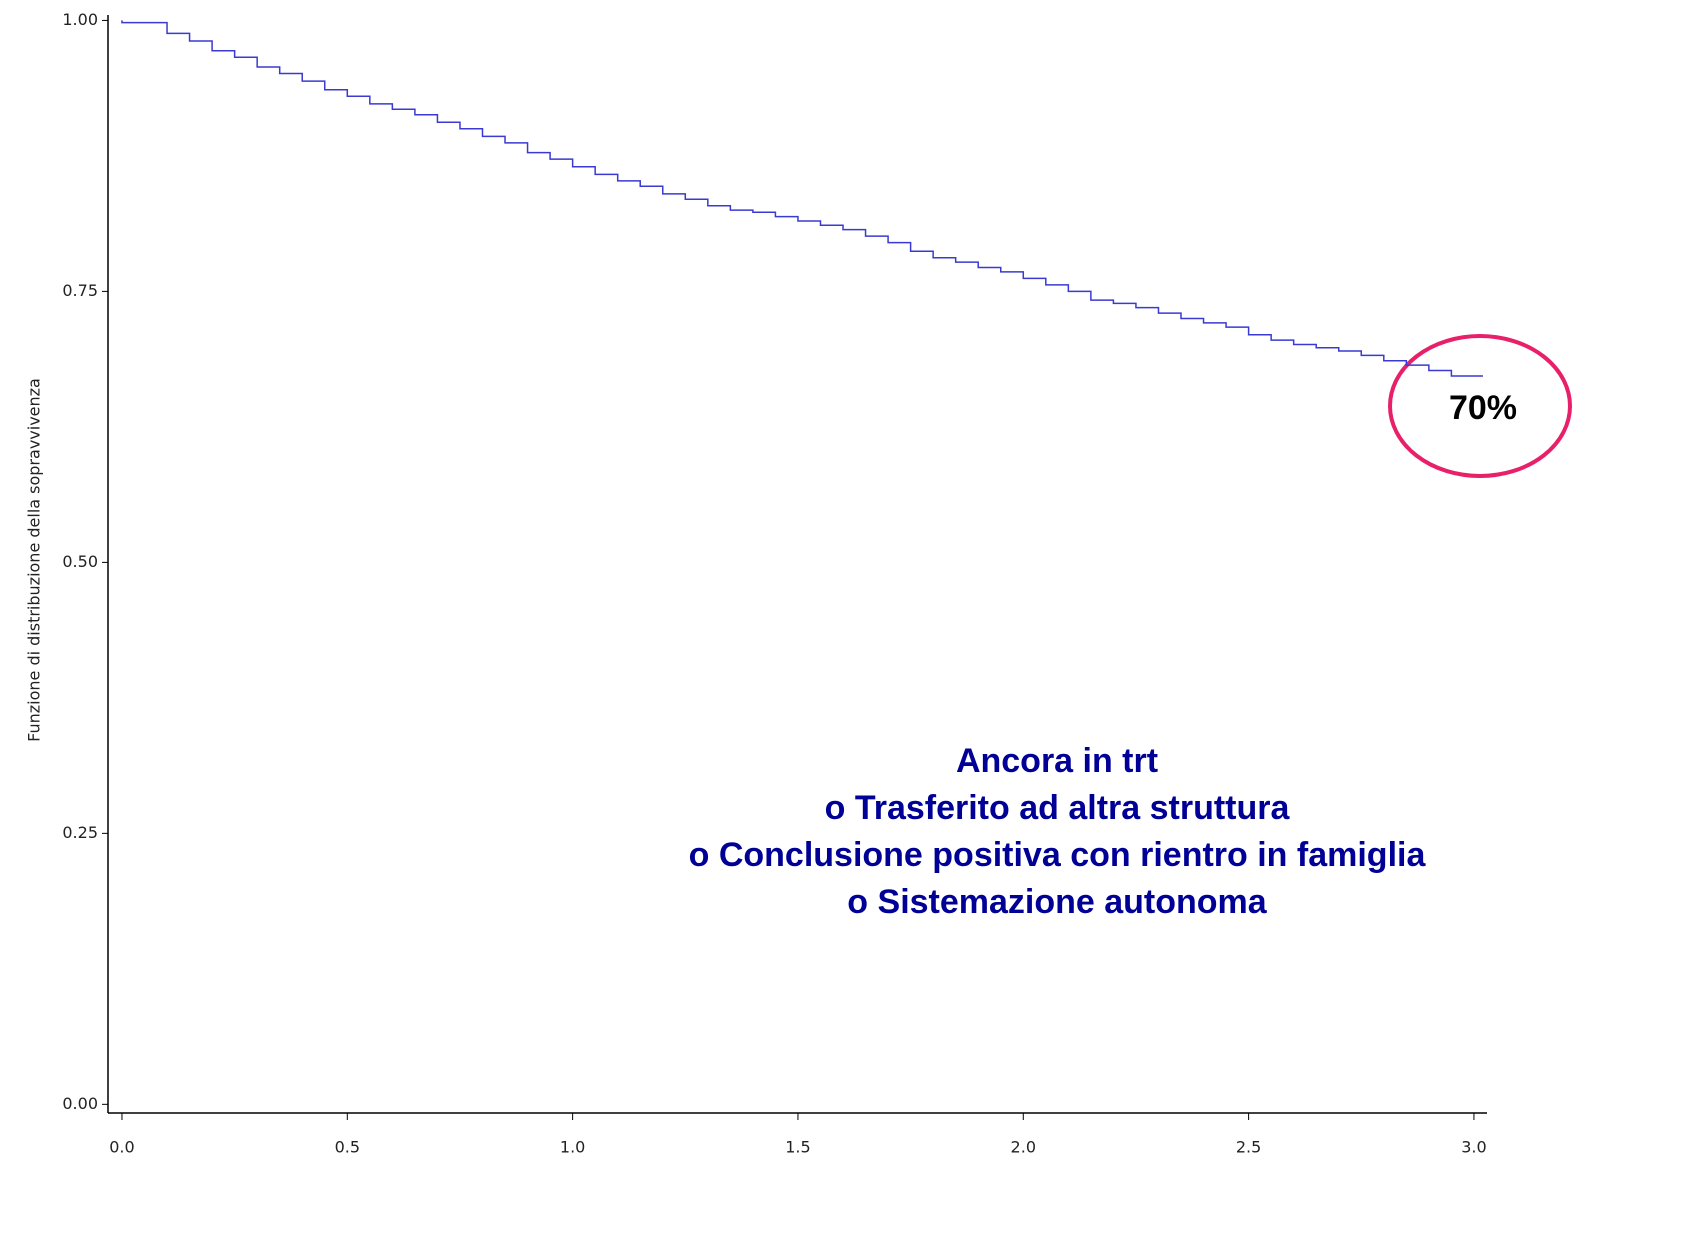  Describe the element at coordinates (572, 1147) in the screenshot. I see `x-tick-label: 1.0` at that location.